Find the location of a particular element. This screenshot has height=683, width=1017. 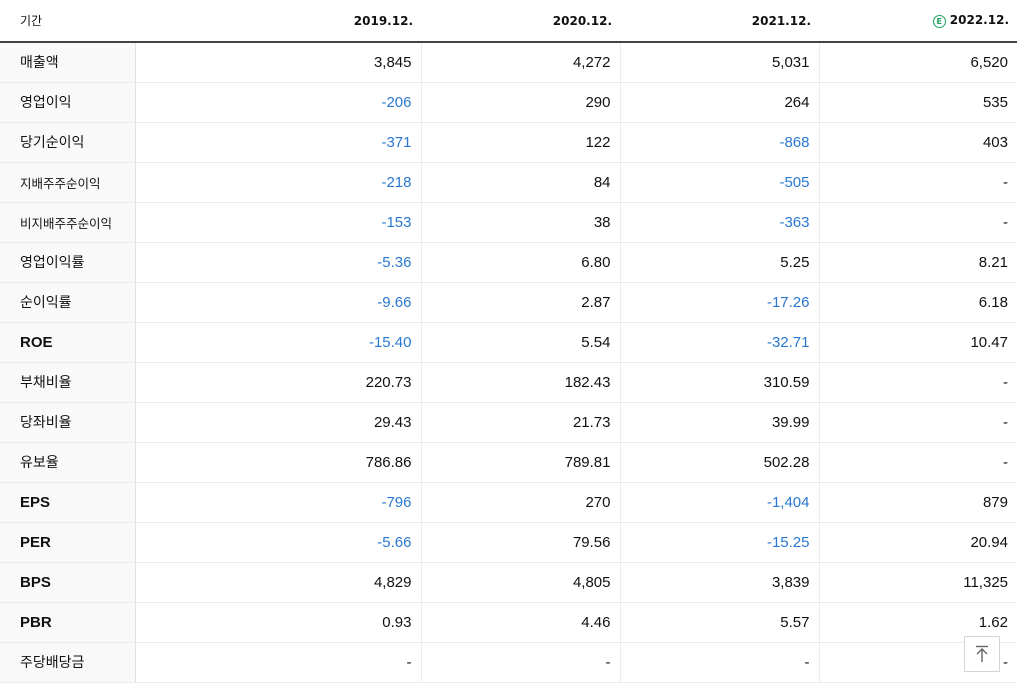

table-row: 영업이익률 -5.36 6.80 5.25 8.21 is located at coordinates (508, 262).